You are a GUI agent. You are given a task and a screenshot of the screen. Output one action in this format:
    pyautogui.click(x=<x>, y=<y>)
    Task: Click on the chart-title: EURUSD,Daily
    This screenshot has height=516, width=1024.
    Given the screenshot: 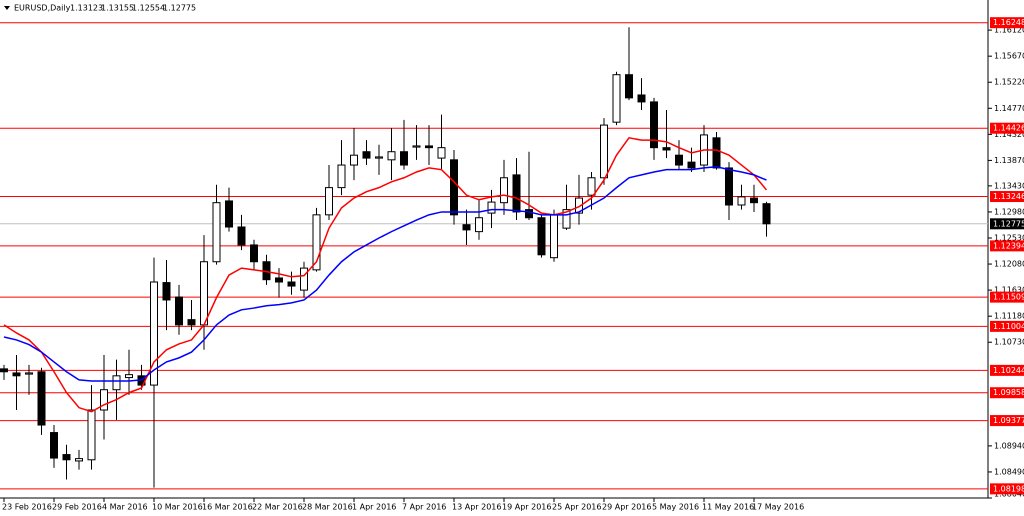 What is the action you would take?
    pyautogui.click(x=42, y=8)
    